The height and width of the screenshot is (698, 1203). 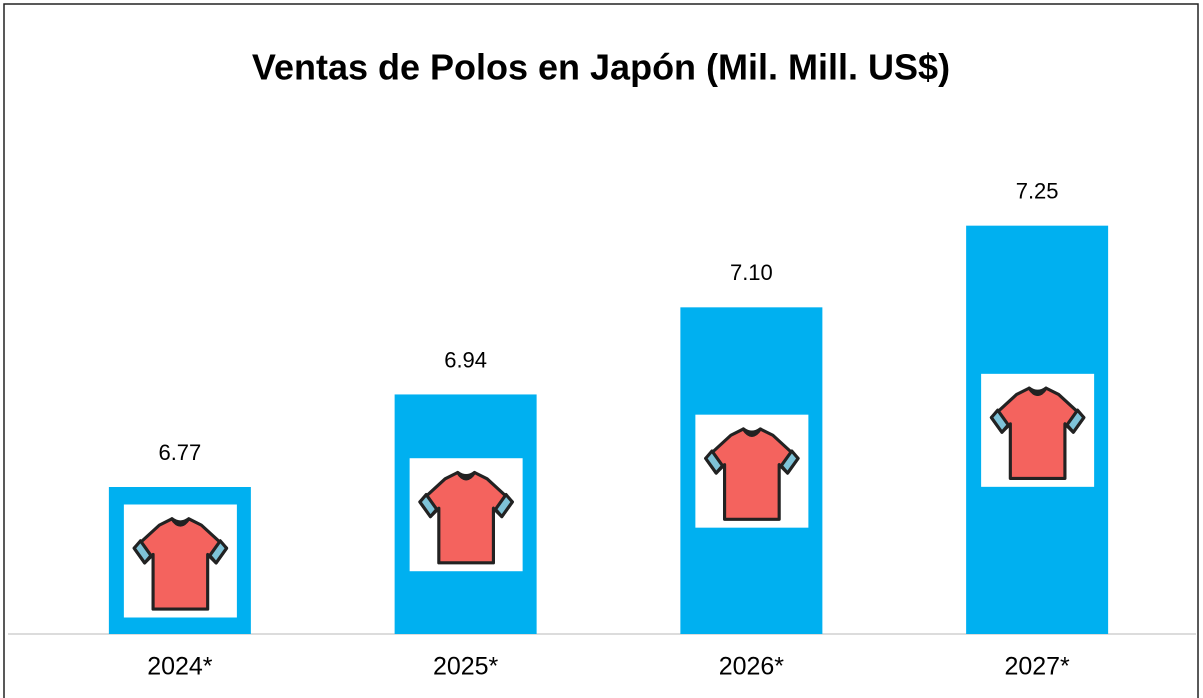 I want to click on data-label: 7.25, so click(x=1037, y=190).